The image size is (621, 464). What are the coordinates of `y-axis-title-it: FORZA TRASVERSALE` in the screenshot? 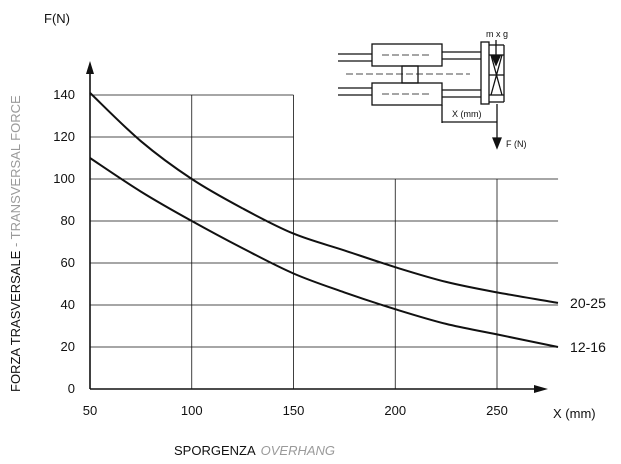 It's located at (15, 321).